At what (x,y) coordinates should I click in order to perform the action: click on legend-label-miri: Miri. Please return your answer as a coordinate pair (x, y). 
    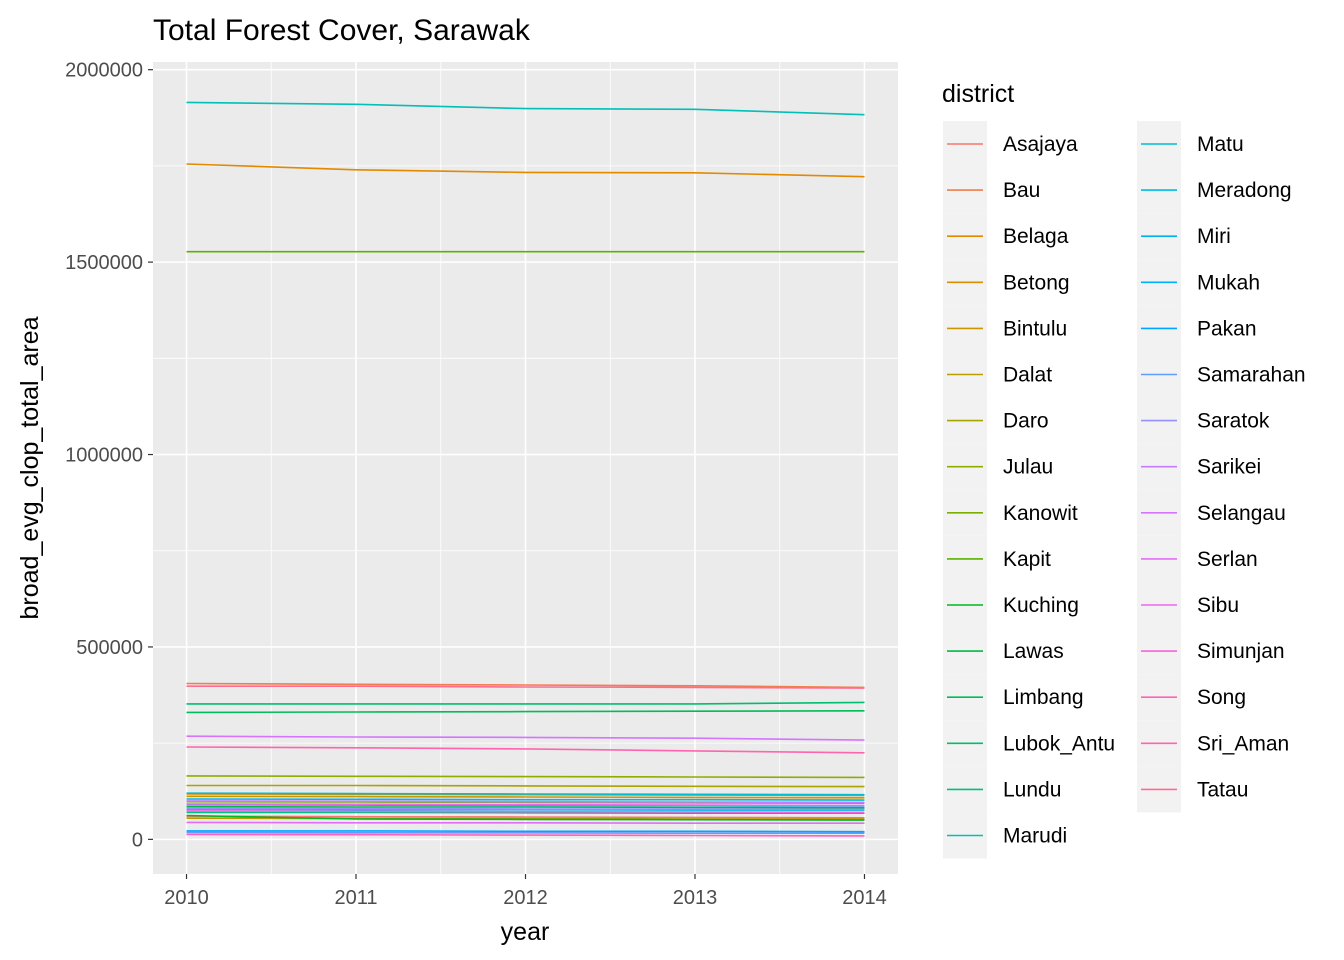
    Looking at the image, I should click on (1214, 236).